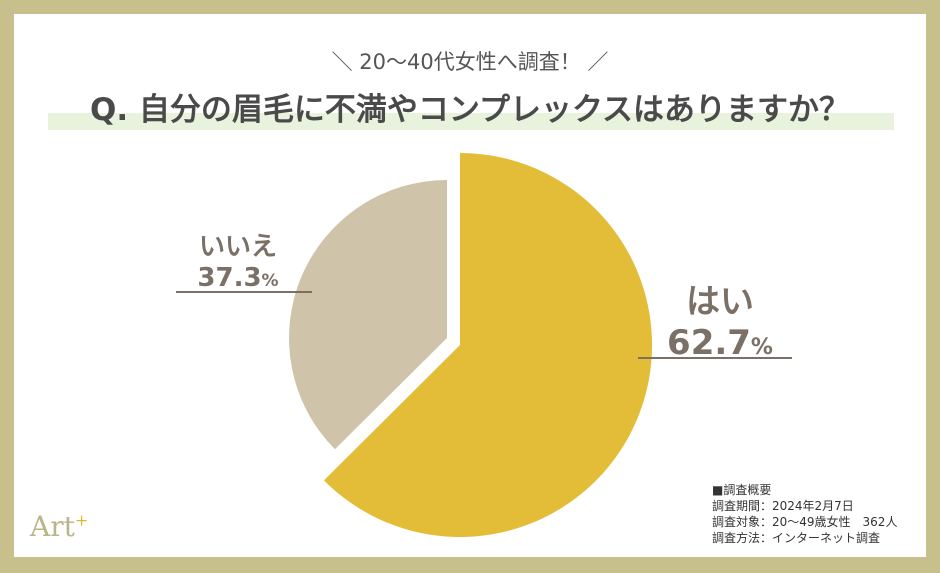 Image resolution: width=940 pixels, height=573 pixels. I want to click on label-yes: はい 62.7%, so click(720, 318).